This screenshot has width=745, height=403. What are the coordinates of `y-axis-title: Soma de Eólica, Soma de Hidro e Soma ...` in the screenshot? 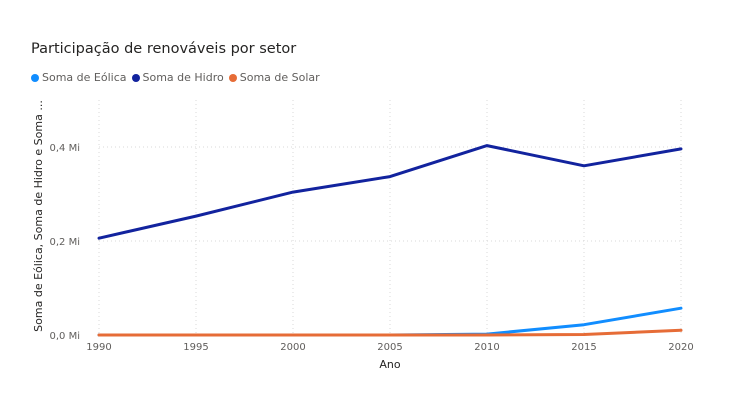 It's located at (38, 216).